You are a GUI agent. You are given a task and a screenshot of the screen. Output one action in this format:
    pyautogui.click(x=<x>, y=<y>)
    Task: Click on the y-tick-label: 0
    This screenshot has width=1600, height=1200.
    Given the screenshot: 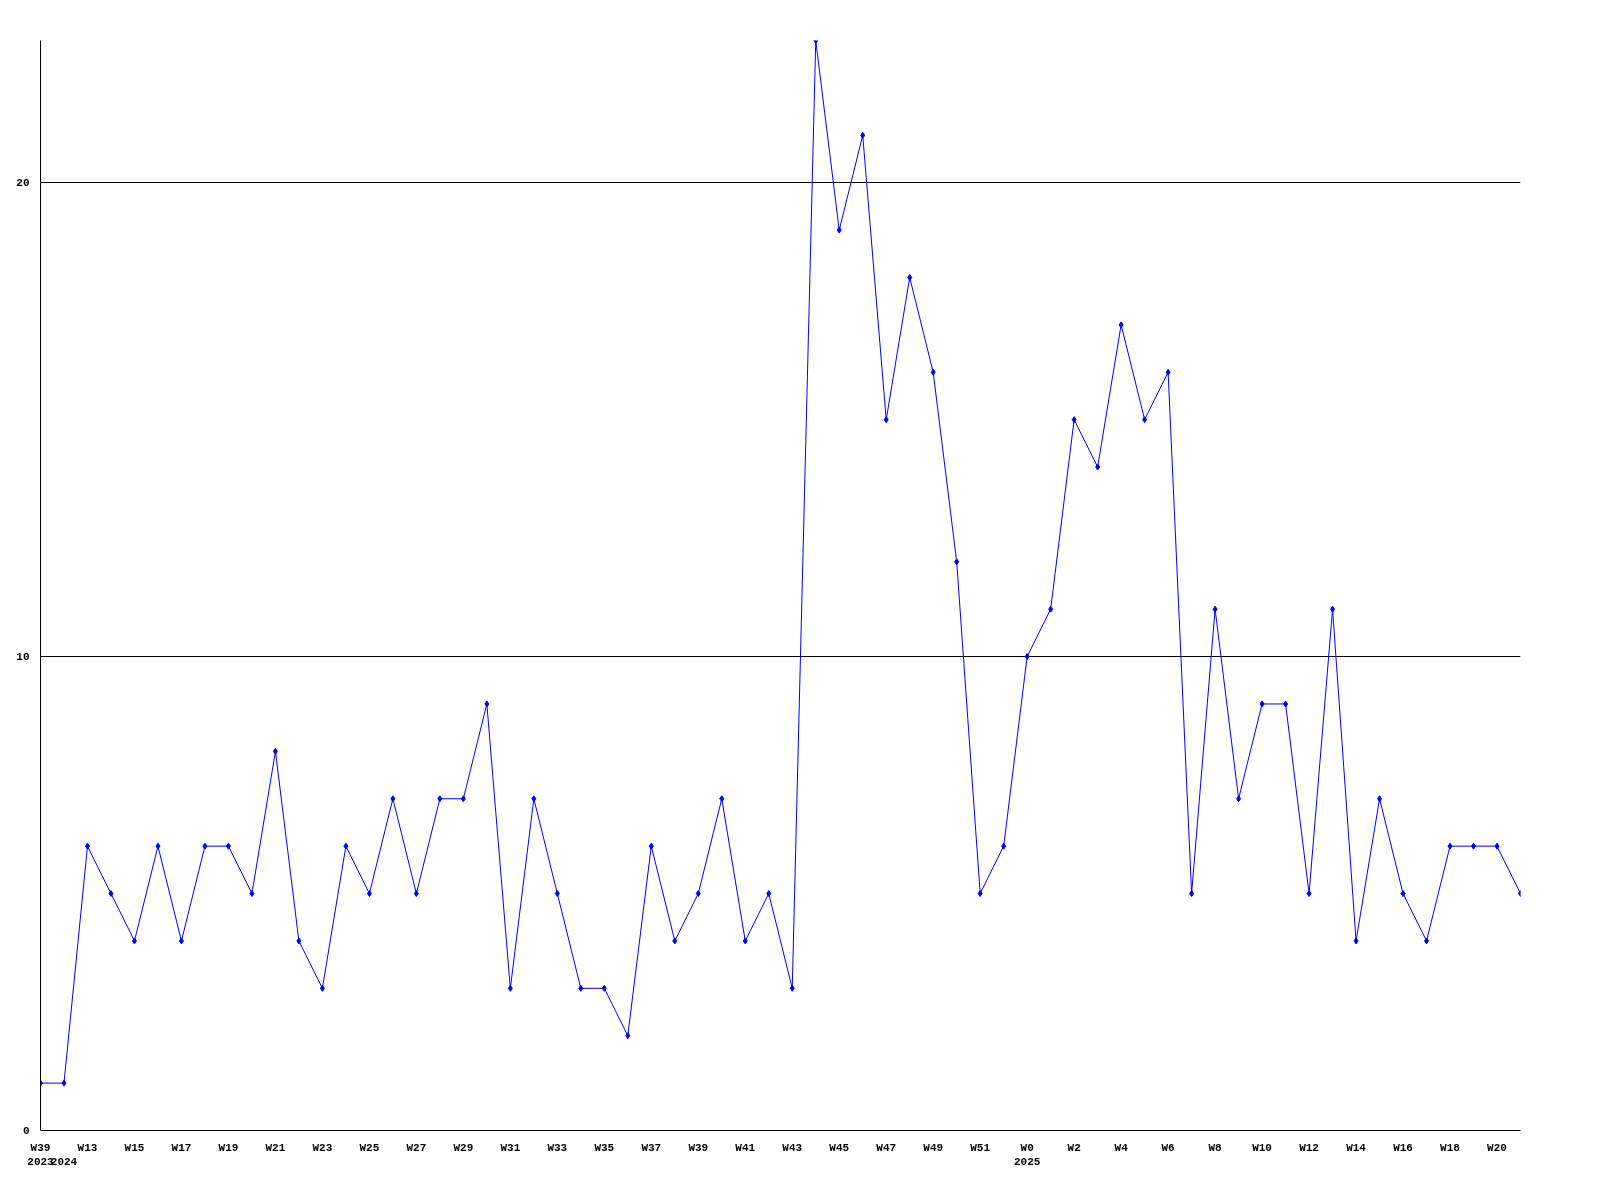 What is the action you would take?
    pyautogui.click(x=26, y=1131)
    